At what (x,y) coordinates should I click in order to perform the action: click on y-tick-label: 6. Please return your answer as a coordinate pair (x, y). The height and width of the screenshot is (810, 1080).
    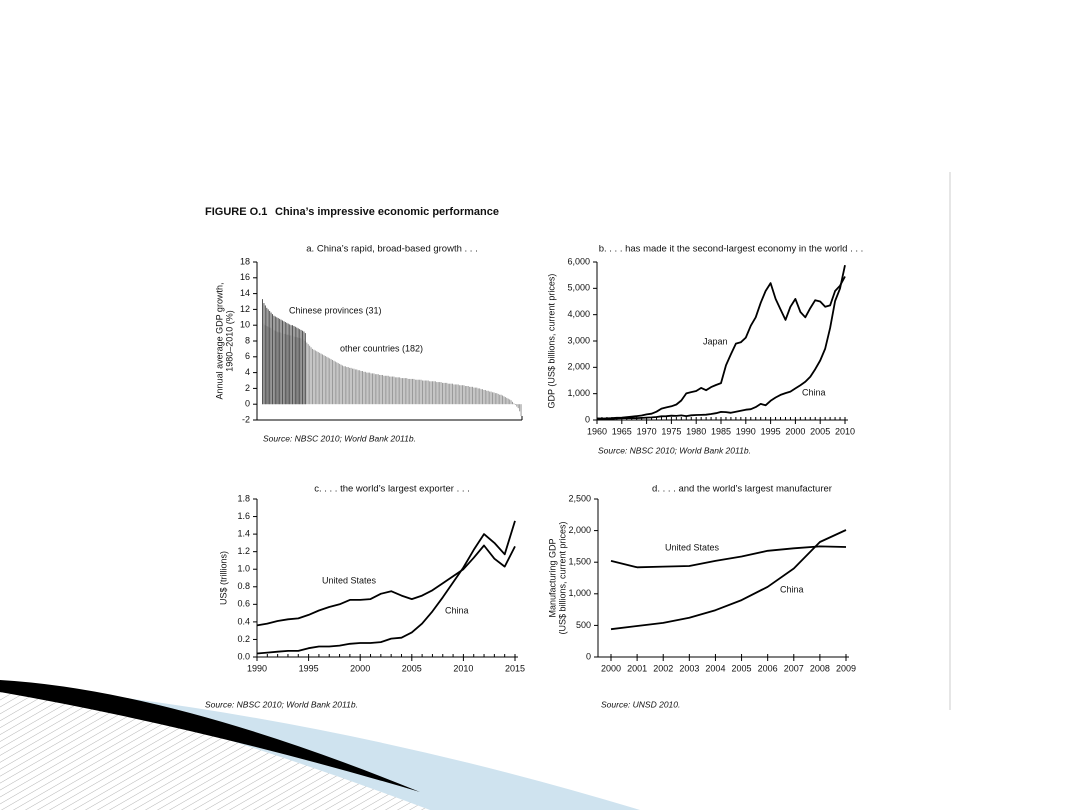
    Looking at the image, I should click on (247, 356).